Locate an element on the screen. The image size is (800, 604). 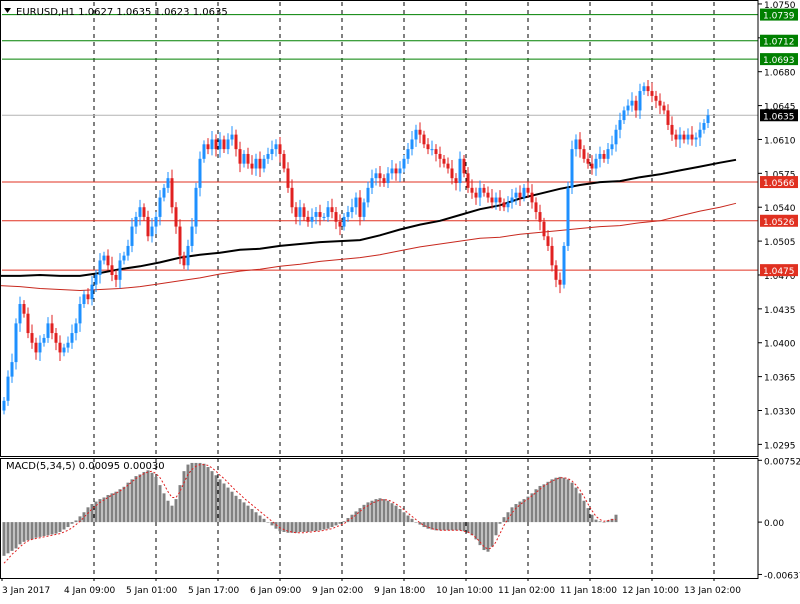
x-axis-label: 11 Jan 02:00 is located at coordinates (526, 591).